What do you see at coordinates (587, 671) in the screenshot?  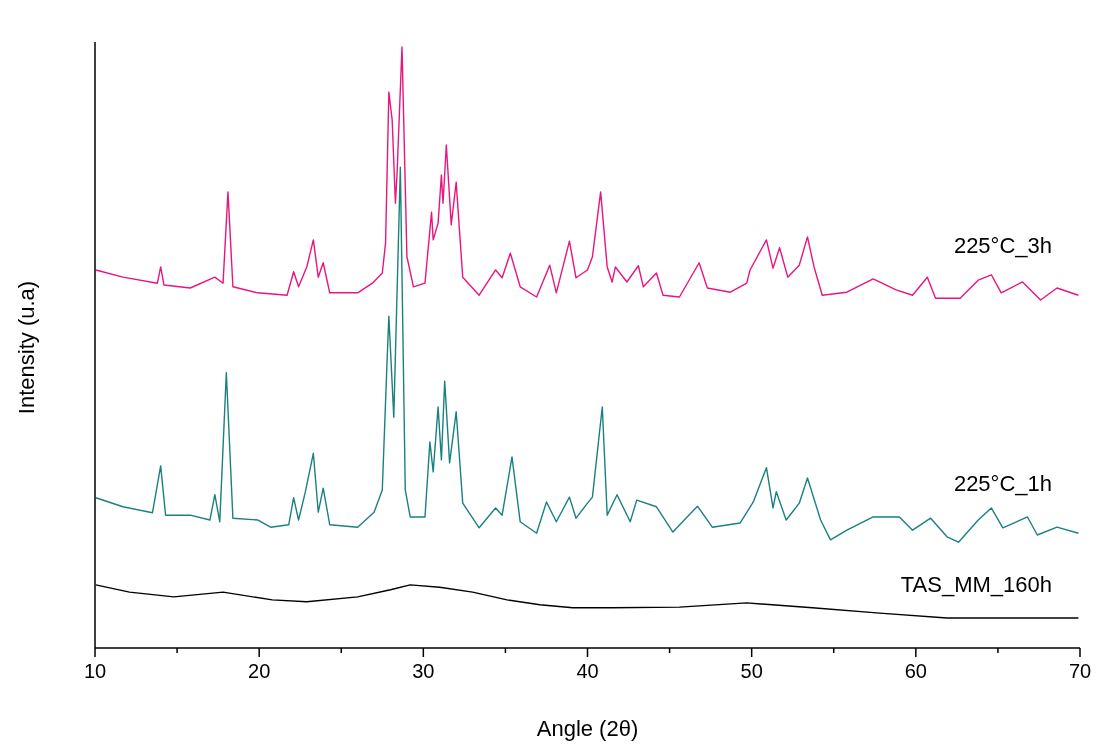 I see `x-tick-label: 40` at bounding box center [587, 671].